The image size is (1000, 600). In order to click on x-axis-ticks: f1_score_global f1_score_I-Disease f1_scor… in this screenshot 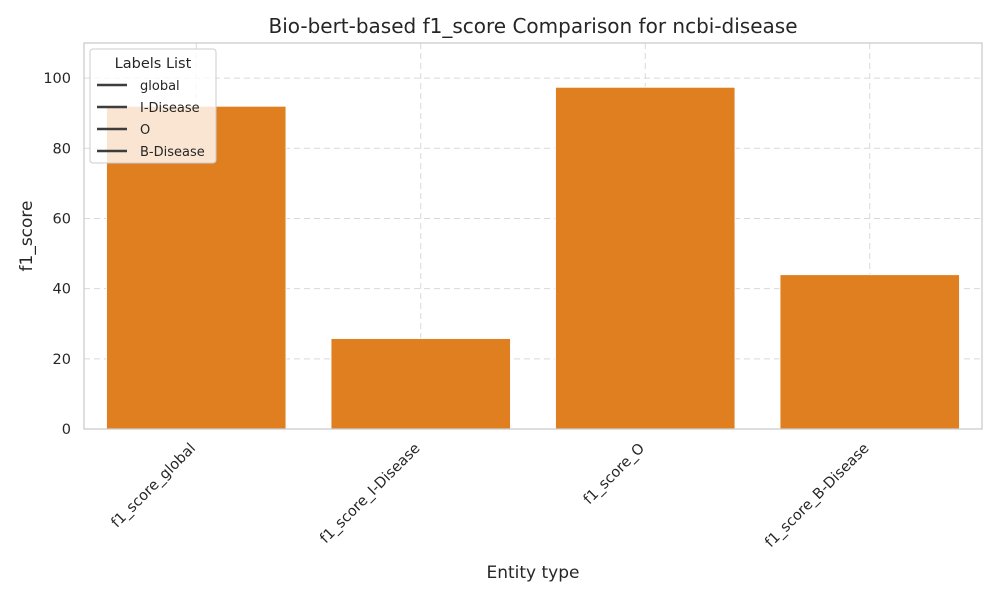, I will do `click(491, 495)`.